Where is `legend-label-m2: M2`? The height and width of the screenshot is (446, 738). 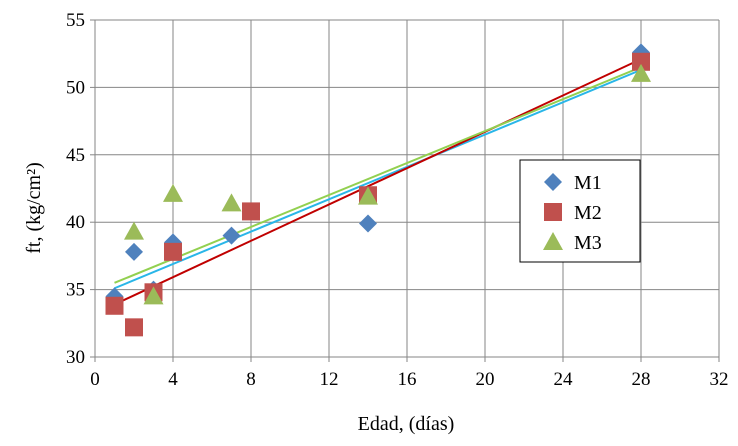 legend-label-m2: M2 is located at coordinates (588, 213).